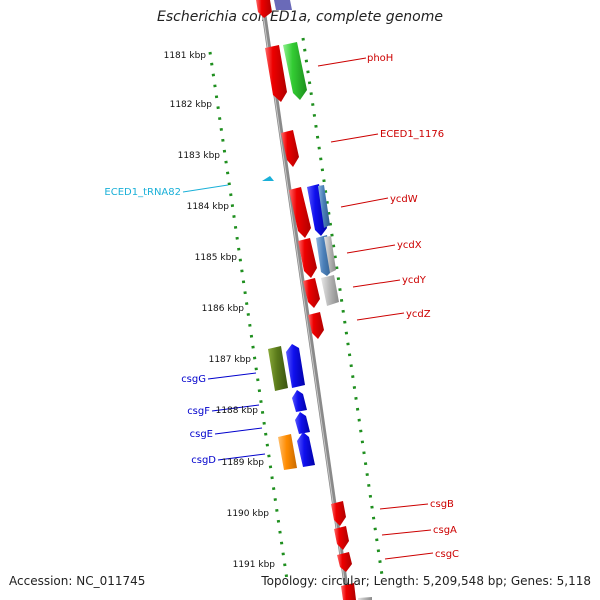 Image resolution: width=600 pixels, height=600 pixels. Describe the element at coordinates (243, 463) in the screenshot. I see `scale-label-1189: 1189 kbp` at that location.